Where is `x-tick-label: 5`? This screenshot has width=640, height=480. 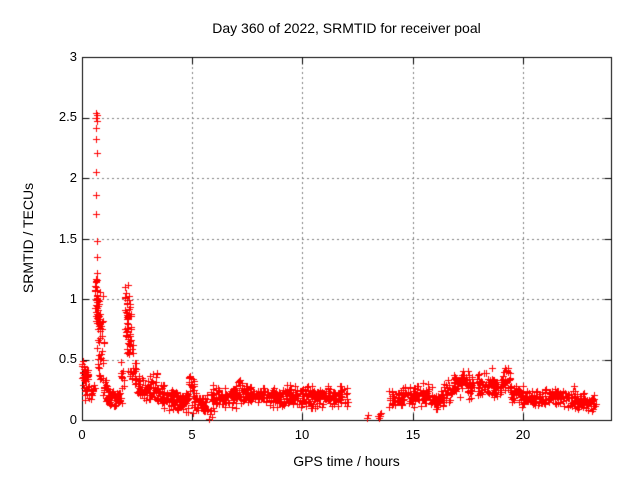
x-tick-label: 5 is located at coordinates (192, 434).